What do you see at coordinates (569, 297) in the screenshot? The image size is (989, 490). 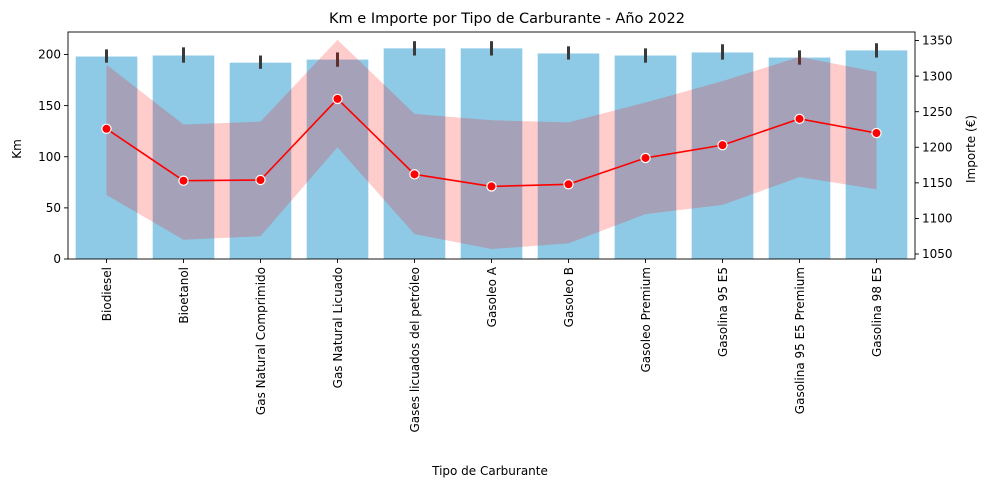 I see `x-tick-label-7: Gasoleo B` at bounding box center [569, 297].